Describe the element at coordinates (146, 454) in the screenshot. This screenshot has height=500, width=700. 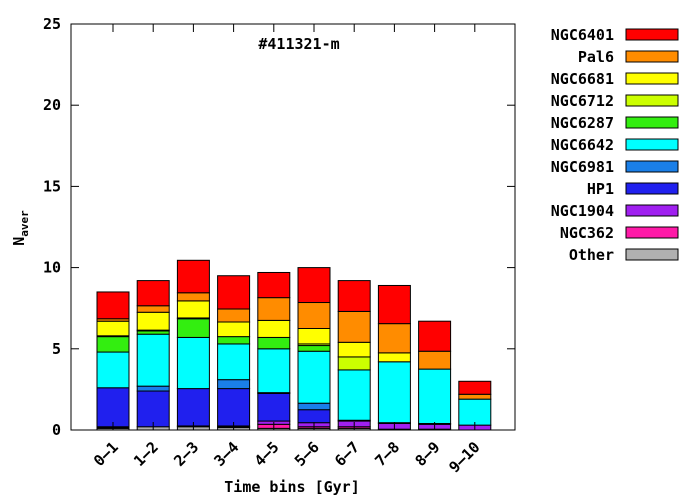
I see `x-tick-label: 1–2` at that location.